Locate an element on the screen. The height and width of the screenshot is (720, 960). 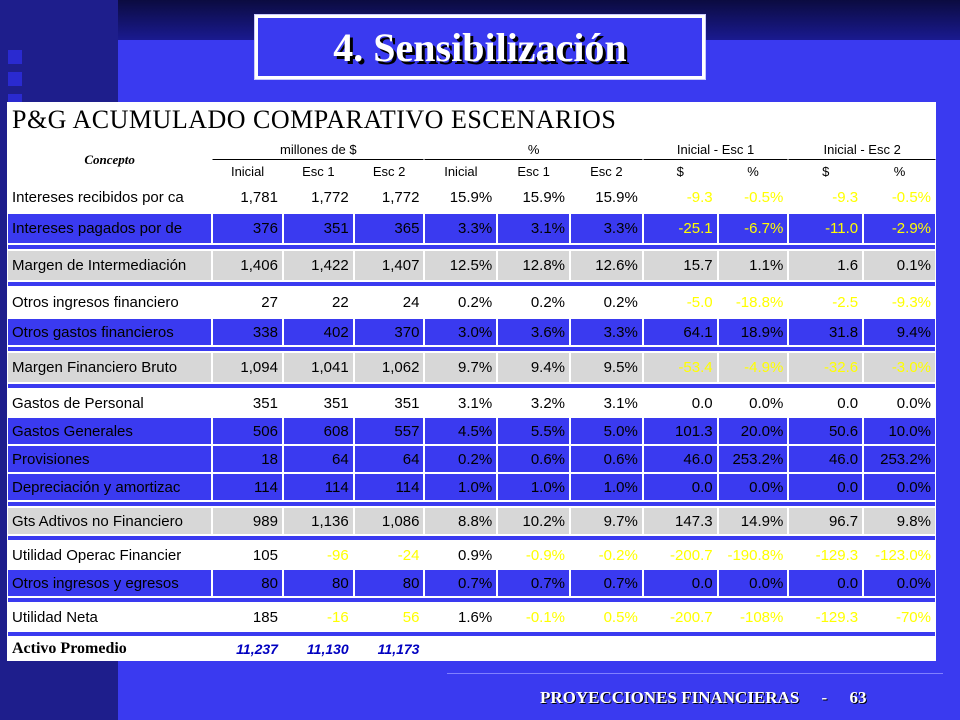
table-cell: -0.9% is located at coordinates (534, 555).